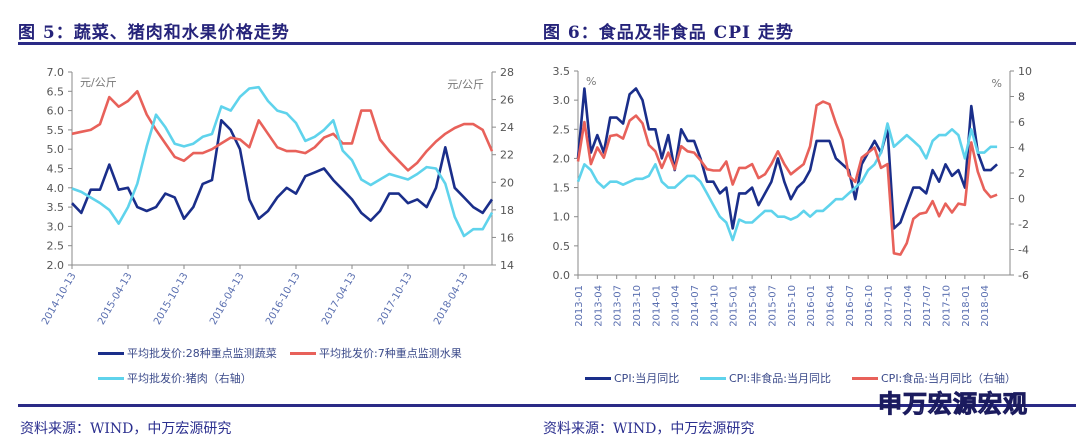 The height and width of the screenshot is (448, 1080). I want to click on y-tick-label-right: 14, so click(507, 265).